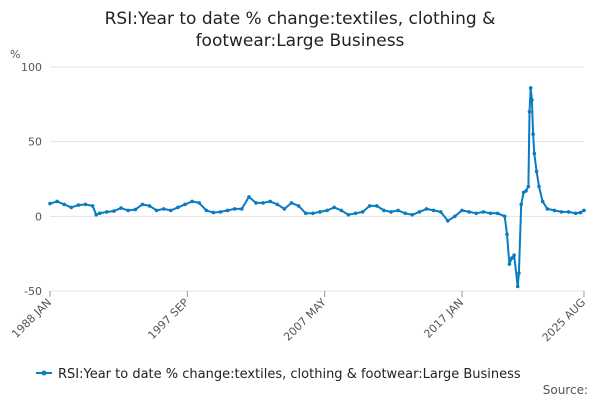  Describe the element at coordinates (300, 41) in the screenshot. I see `chart-title-line2: footwear:Large Business` at that location.